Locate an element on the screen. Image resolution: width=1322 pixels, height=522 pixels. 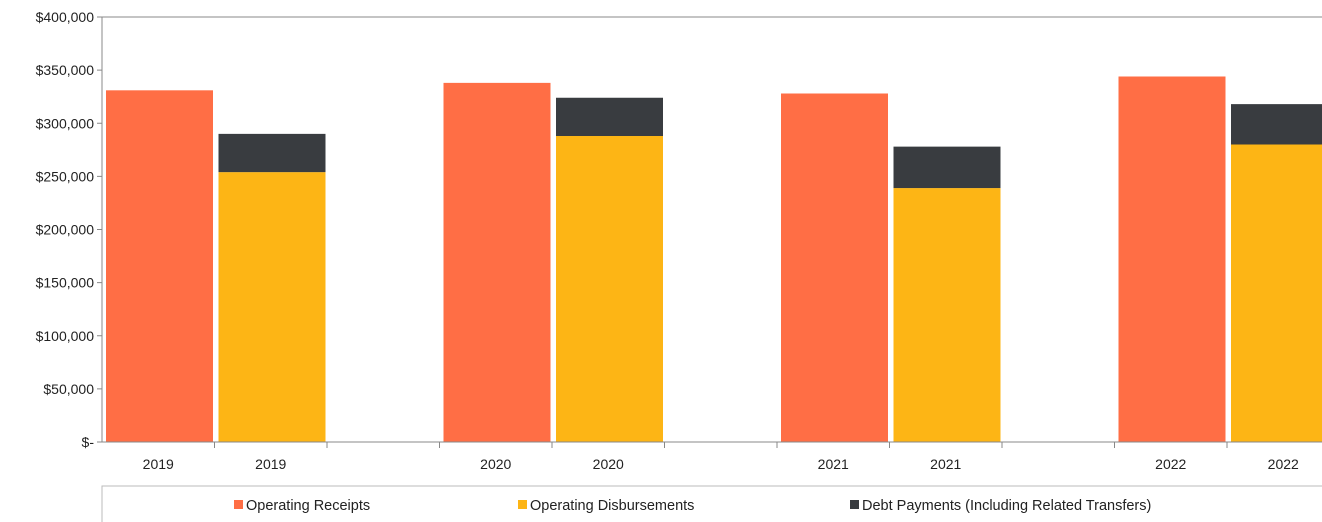
bar-debt-payments-including-related-transfers-2022 is located at coordinates (1276, 124).